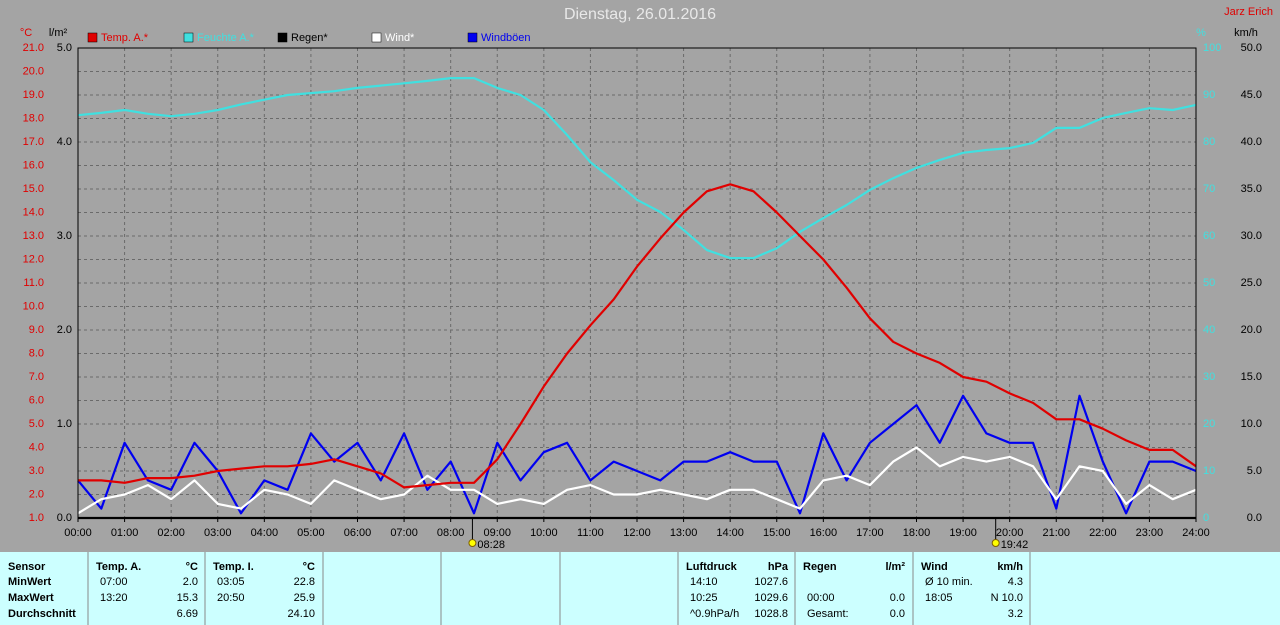  I want to click on table-cell: 15.3, so click(187, 598).